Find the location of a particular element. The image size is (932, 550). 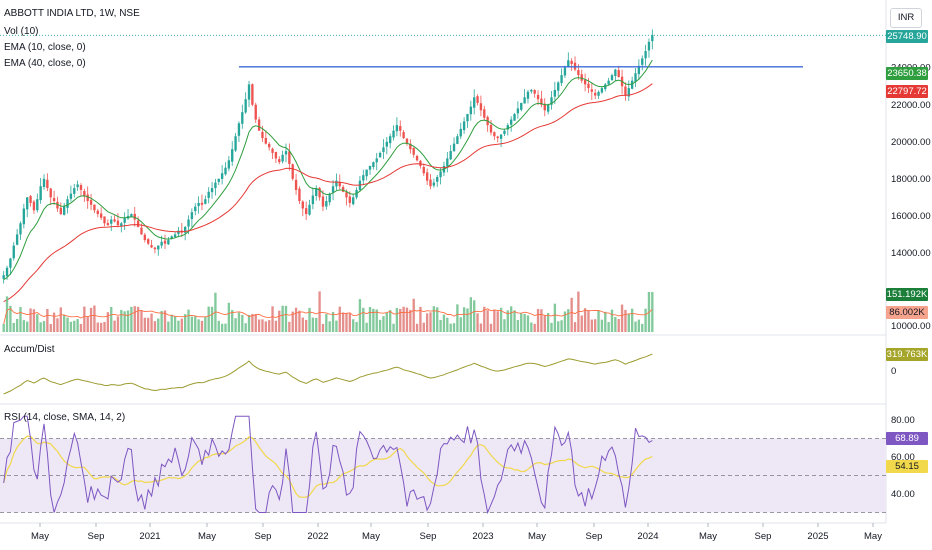

accum-dist-tick-label: 0 is located at coordinates (893, 371).